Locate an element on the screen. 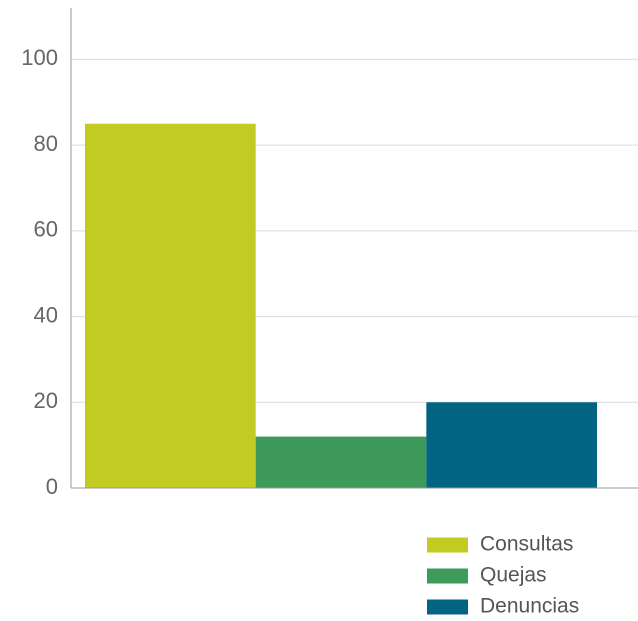 The width and height of the screenshot is (638, 621). y-tick-label: 100 is located at coordinates (39, 57).